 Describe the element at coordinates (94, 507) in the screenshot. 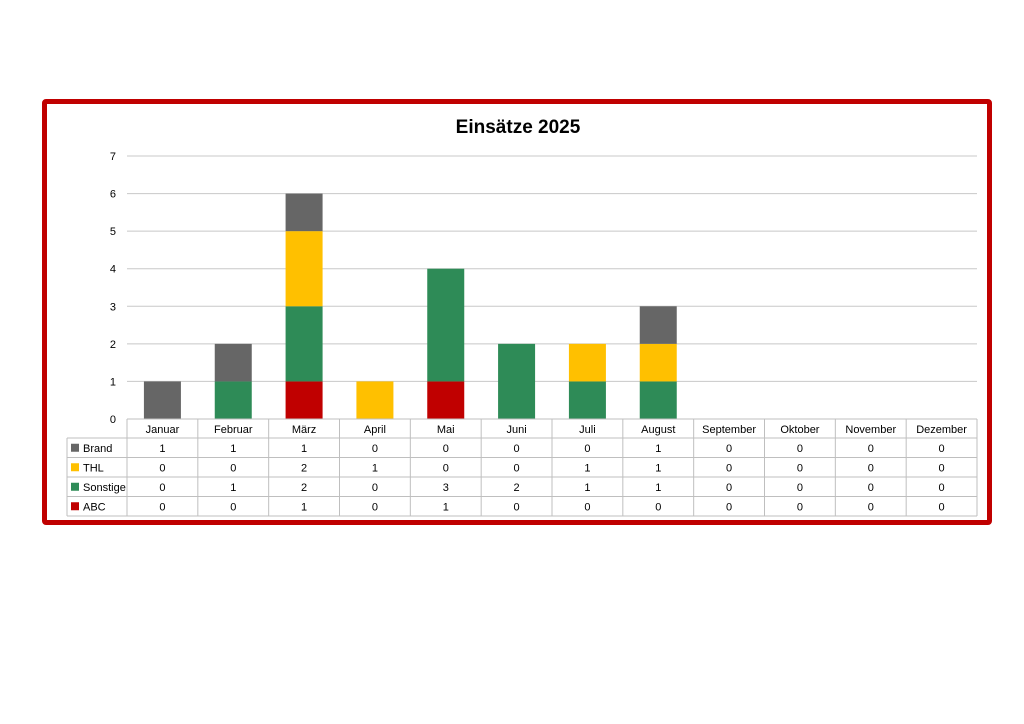

I see `legend-label-abc: ABC` at that location.